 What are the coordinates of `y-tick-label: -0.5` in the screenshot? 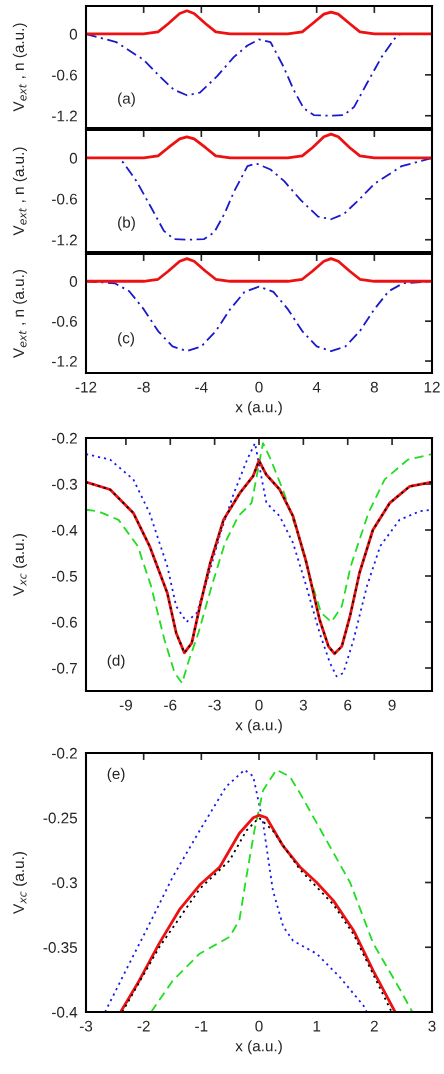 It's located at (65, 576).